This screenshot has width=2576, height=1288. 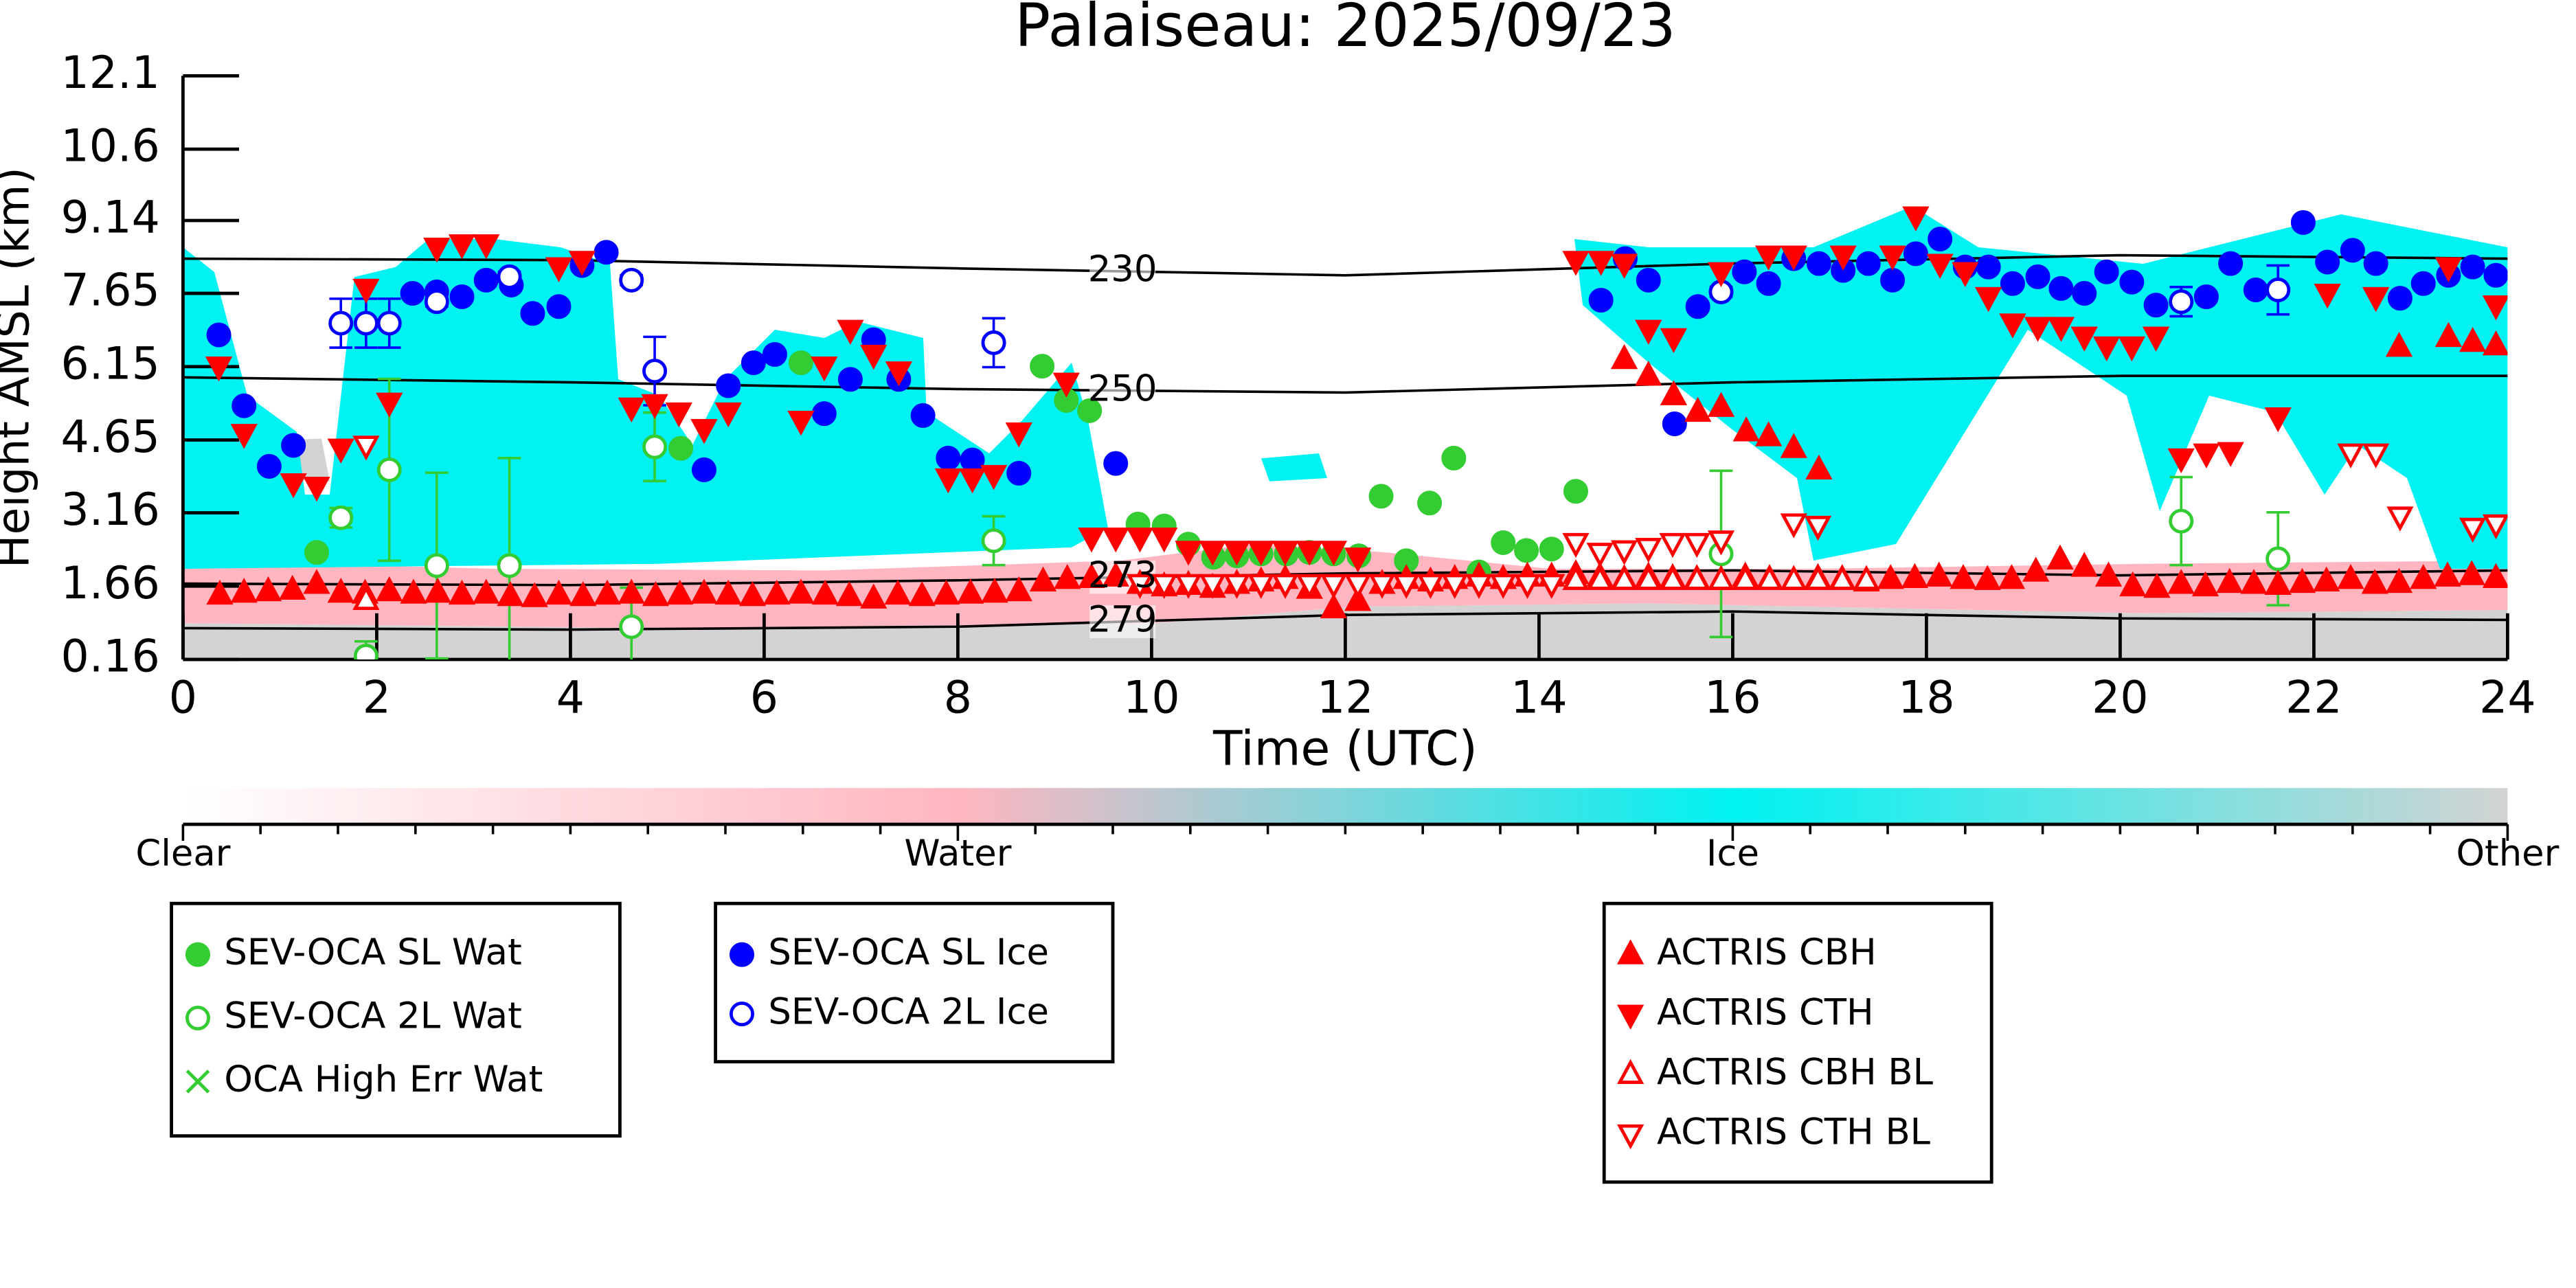 What do you see at coordinates (1151, 698) in the screenshot?
I see `x-tick-label: 10` at bounding box center [1151, 698].